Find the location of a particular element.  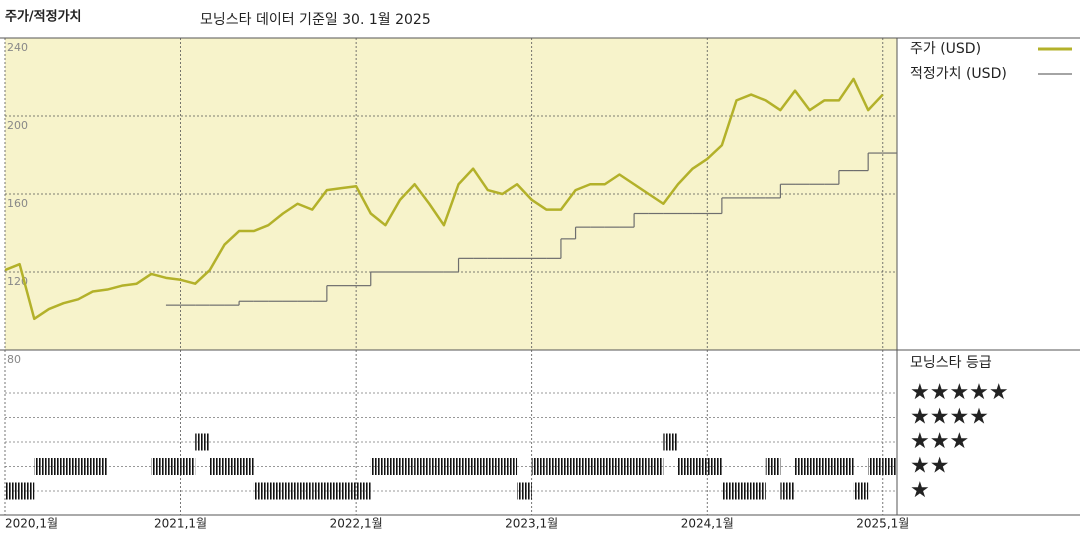

legend-label: 주가 (USD) is located at coordinates (945, 49).